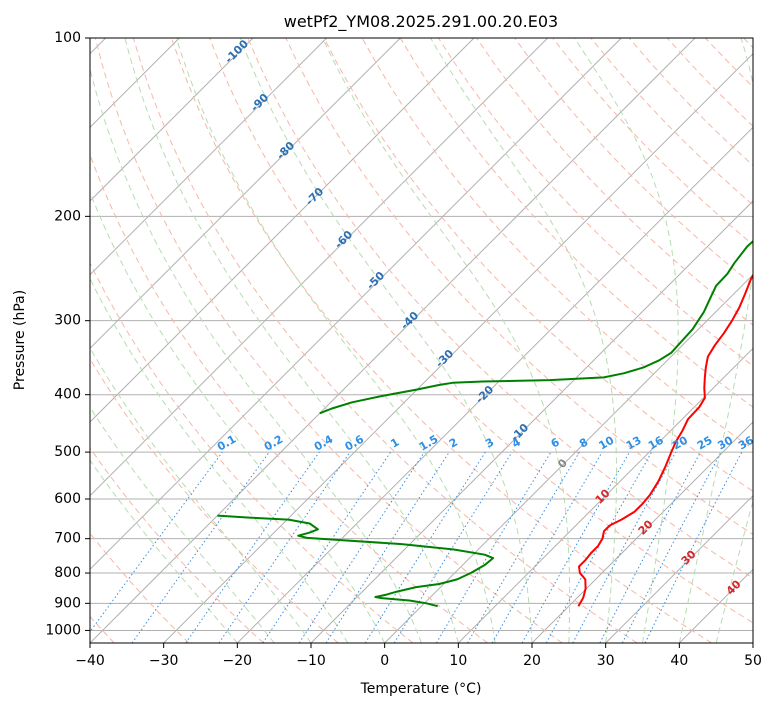 The width and height of the screenshot is (775, 708). Describe the element at coordinates (67, 216) in the screenshot. I see `y-tick-label: 200` at that location.